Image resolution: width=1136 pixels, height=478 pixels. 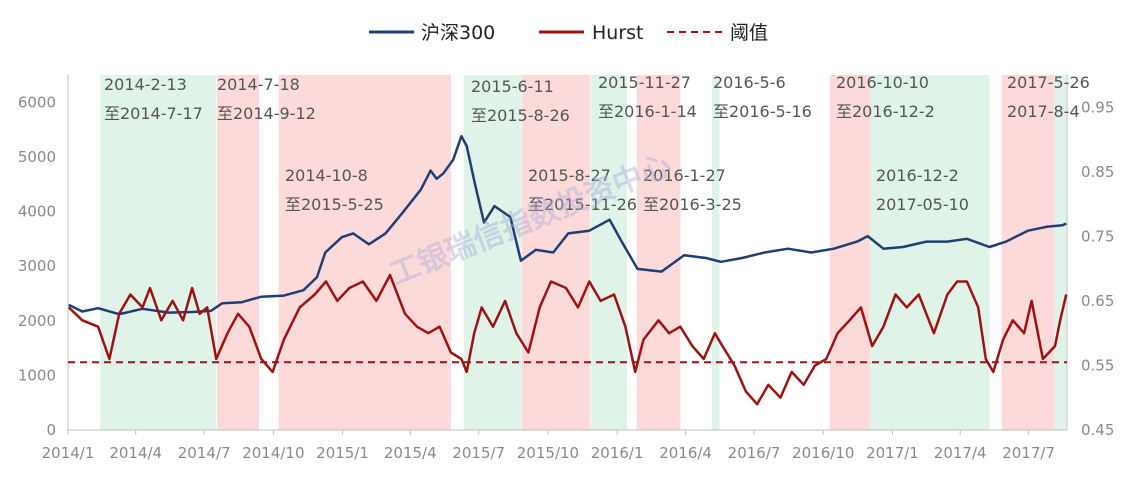 What do you see at coordinates (266, 113) in the screenshot?
I see `band-end-label: 至2014-9-12` at bounding box center [266, 113].